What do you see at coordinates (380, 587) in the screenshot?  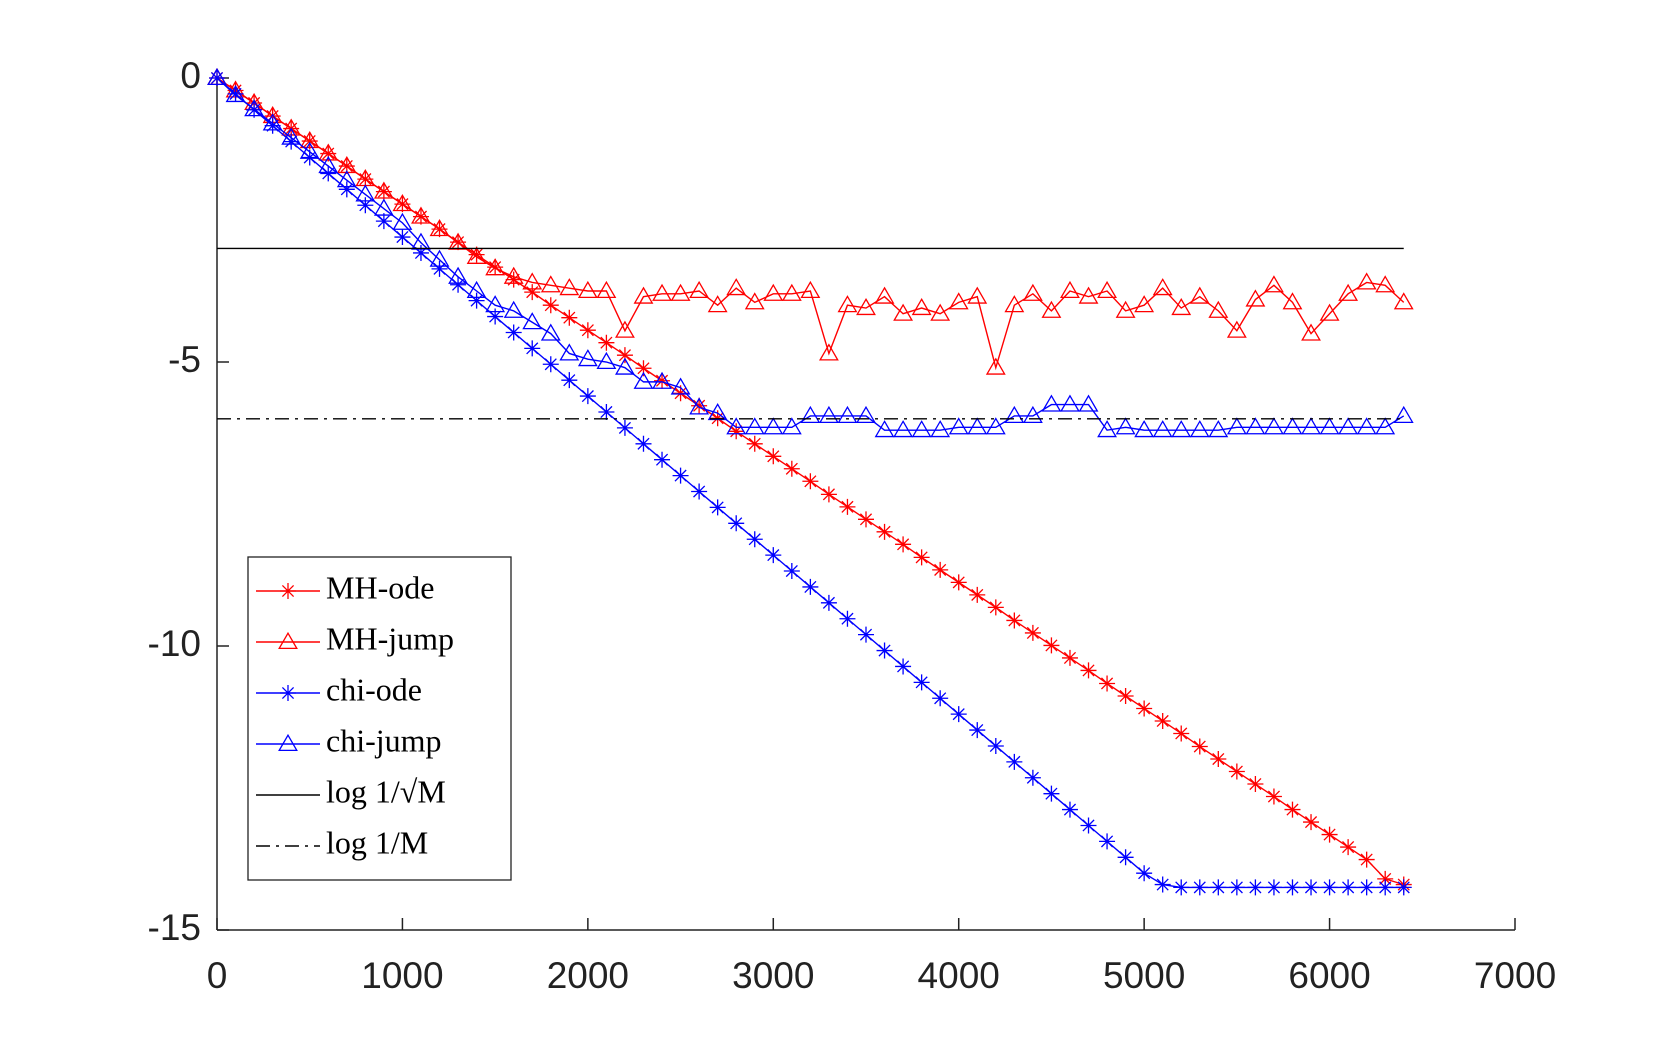 I see `legend-label: MH-ode` at bounding box center [380, 587].